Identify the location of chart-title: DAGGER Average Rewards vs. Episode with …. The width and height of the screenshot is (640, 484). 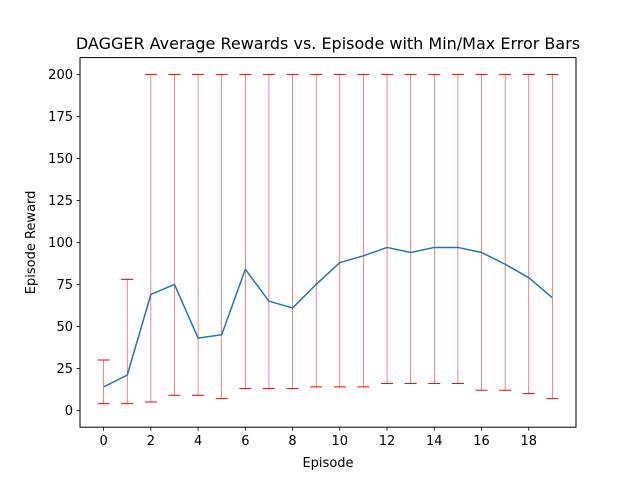
(328, 43).